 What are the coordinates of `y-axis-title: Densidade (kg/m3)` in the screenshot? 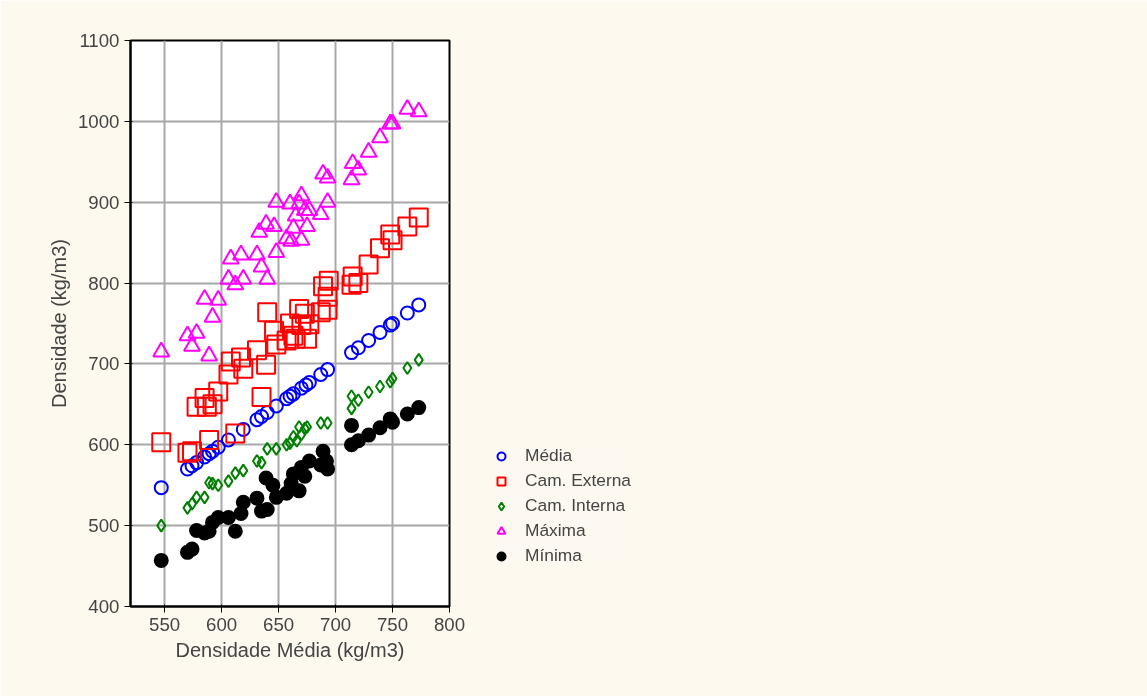 It's located at (59, 323).